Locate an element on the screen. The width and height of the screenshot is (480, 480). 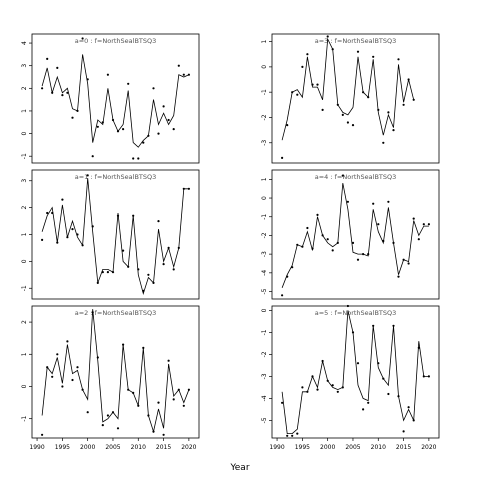
x-tick-label: 2005 is located at coordinates (352, 447).